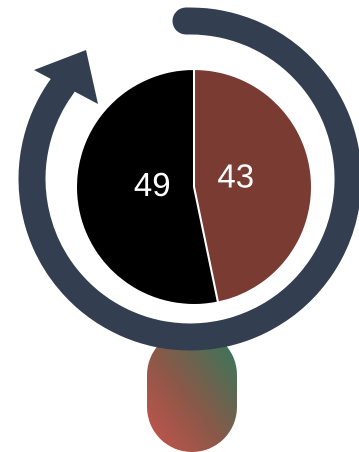 The height and width of the screenshot is (452, 359). Describe the element at coordinates (235, 175) in the screenshot. I see `pie-slice-label-0: 43` at that location.